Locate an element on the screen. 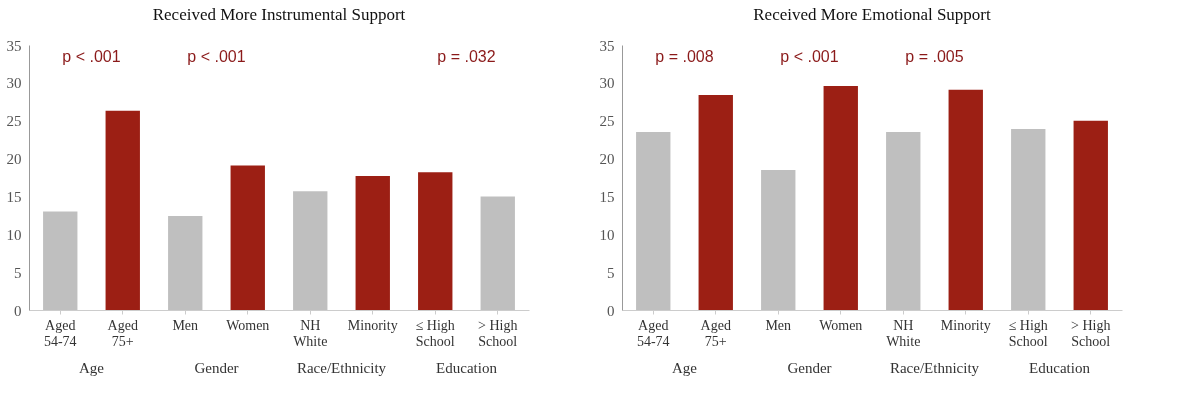  annotation: p = .008 is located at coordinates (684, 56).